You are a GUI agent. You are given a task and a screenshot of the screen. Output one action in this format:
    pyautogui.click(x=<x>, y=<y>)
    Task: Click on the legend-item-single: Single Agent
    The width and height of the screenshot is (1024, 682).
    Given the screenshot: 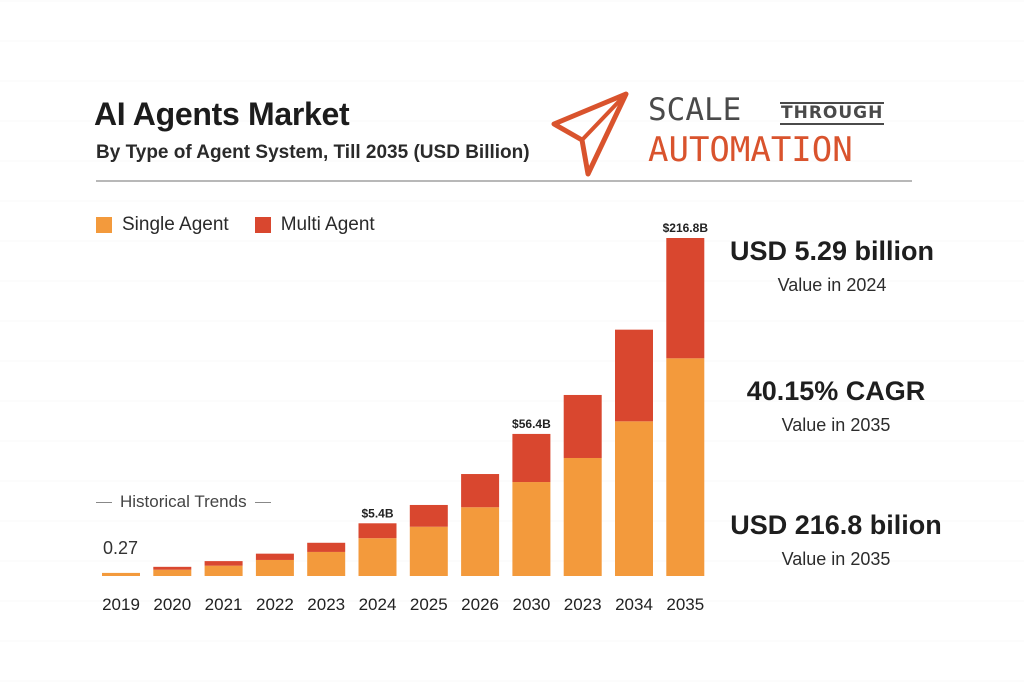 What is the action you would take?
    pyautogui.click(x=162, y=225)
    